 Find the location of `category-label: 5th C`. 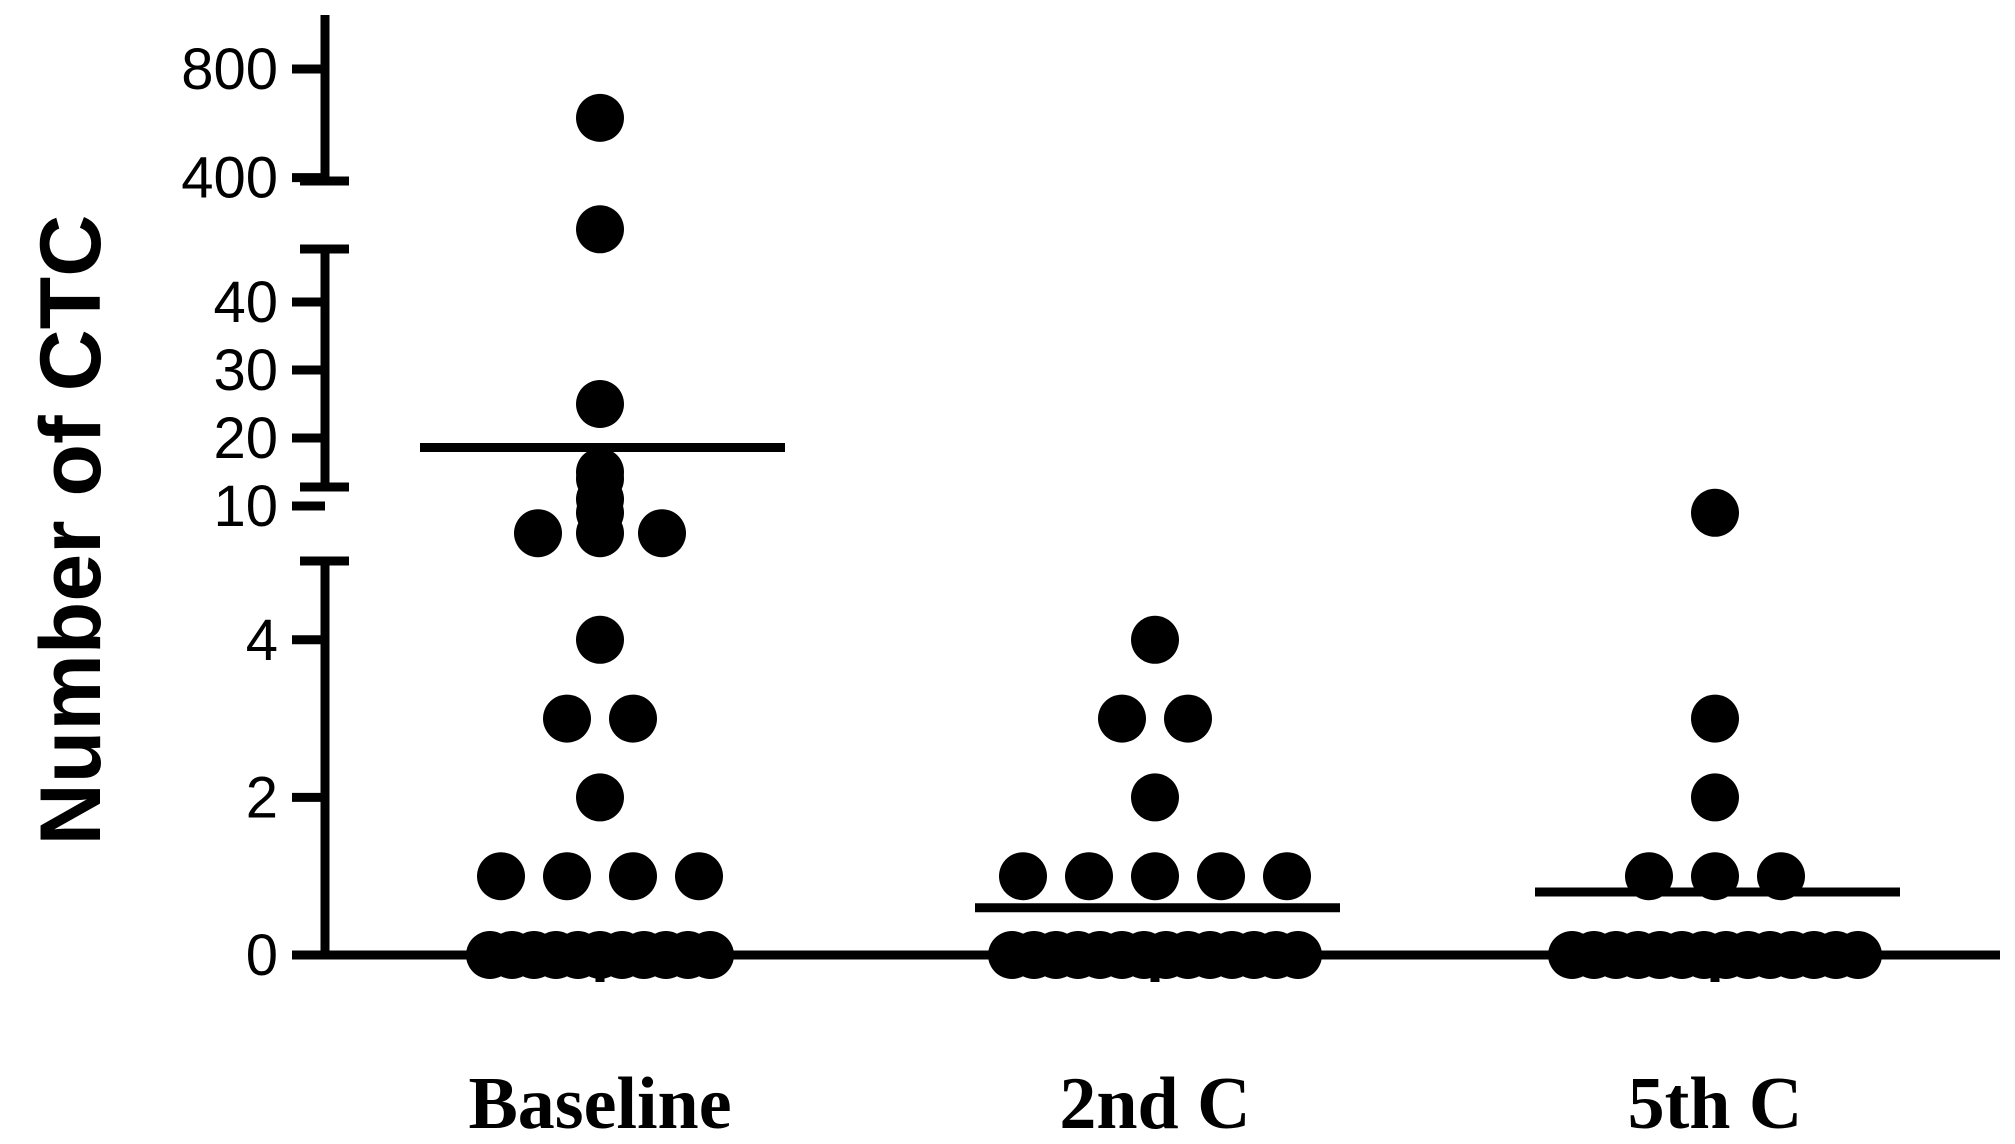

category-label: 5th C is located at coordinates (1715, 1103).